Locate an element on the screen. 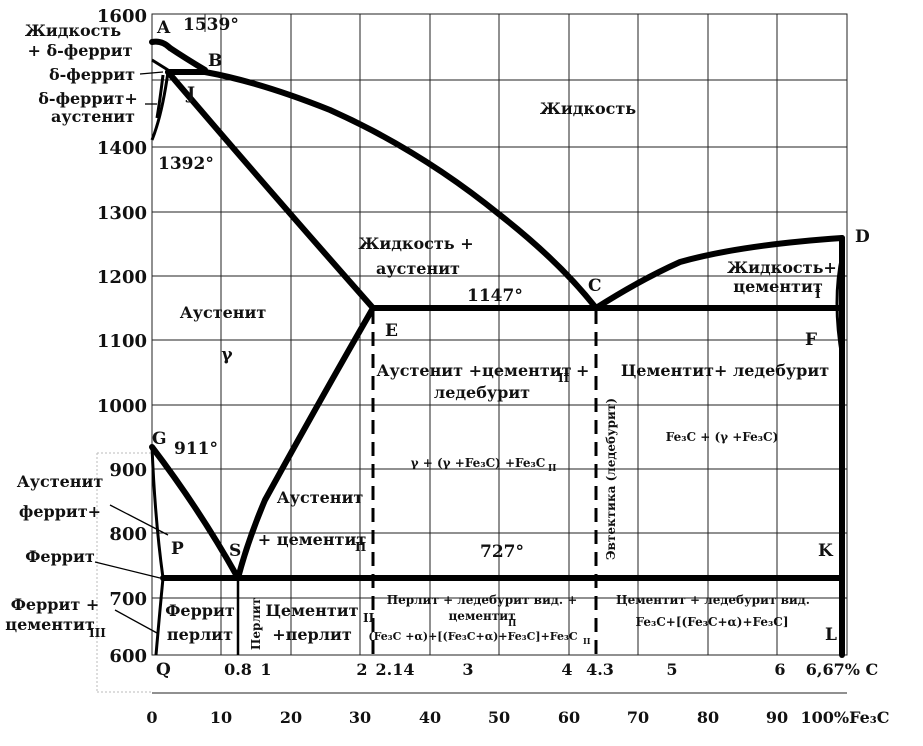 Image resolution: width=923 pixels, height=746 pixels. point-d: D is located at coordinates (862, 237).